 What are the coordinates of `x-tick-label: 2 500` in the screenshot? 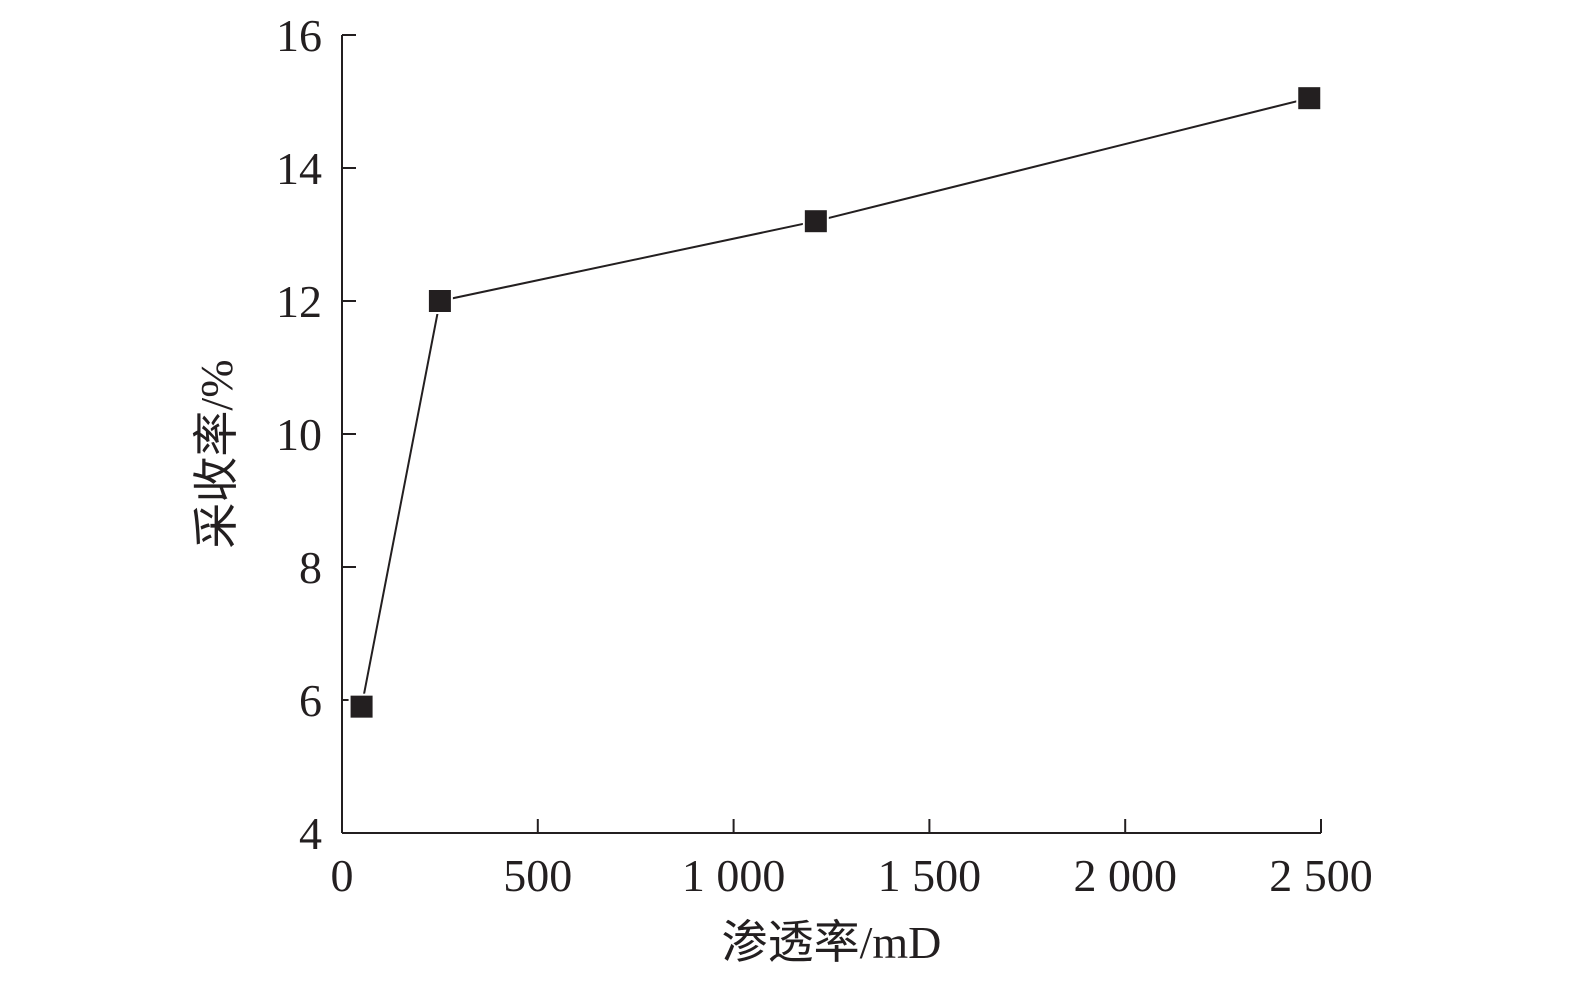 It's located at (1321, 875).